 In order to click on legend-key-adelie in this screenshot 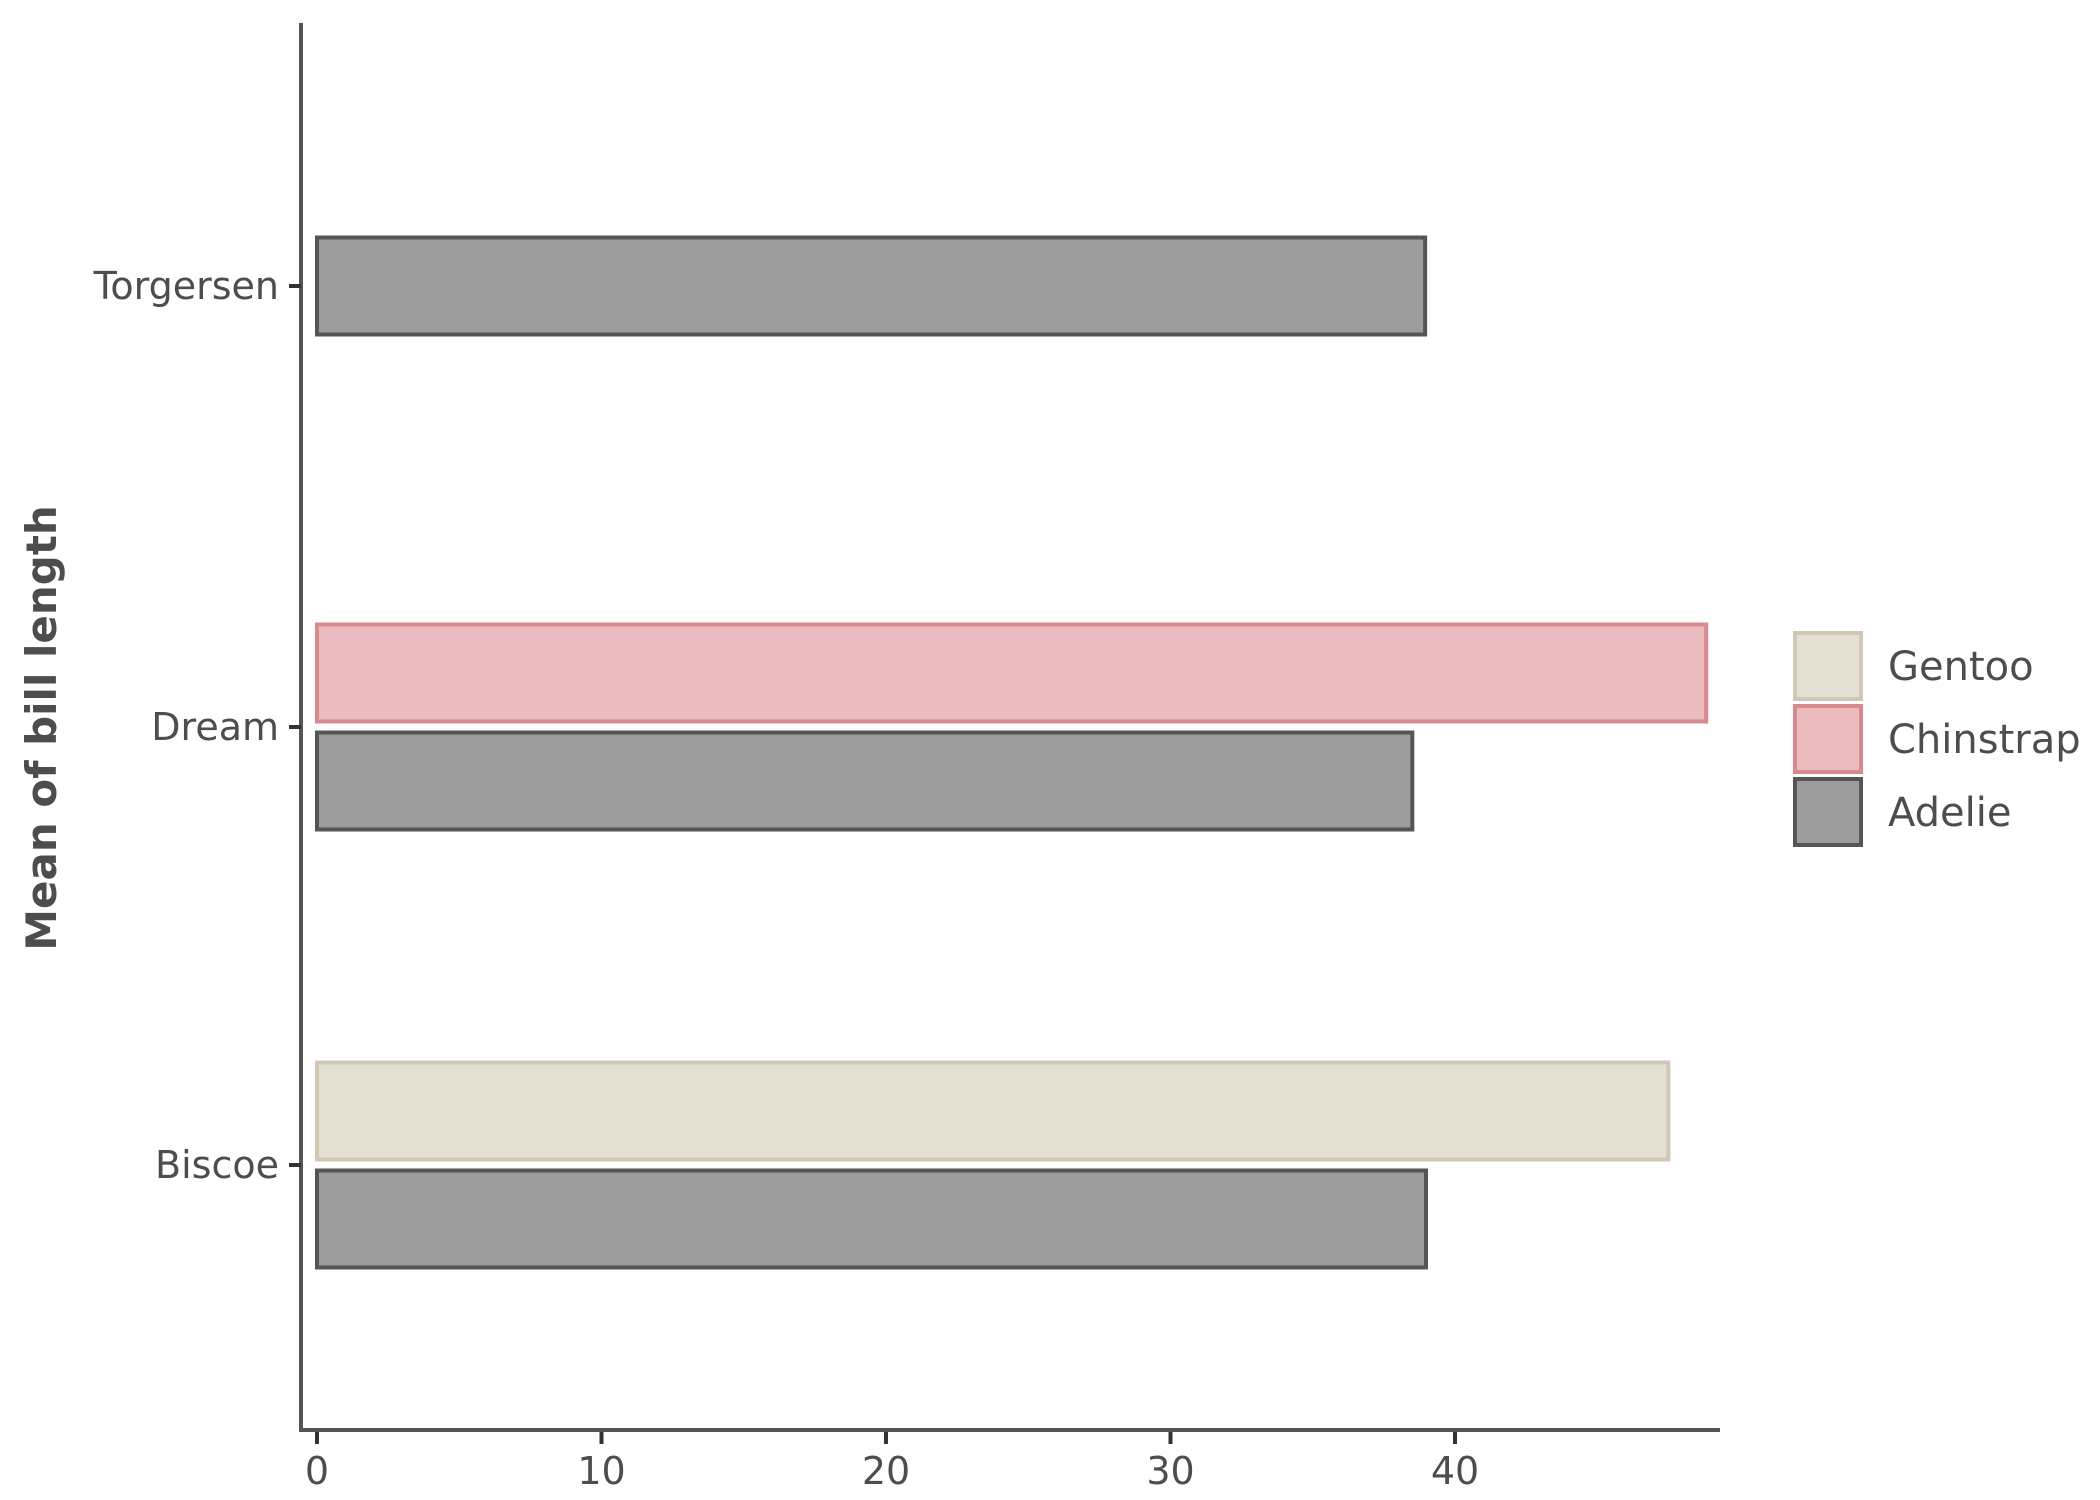, I will do `click(1828, 812)`.